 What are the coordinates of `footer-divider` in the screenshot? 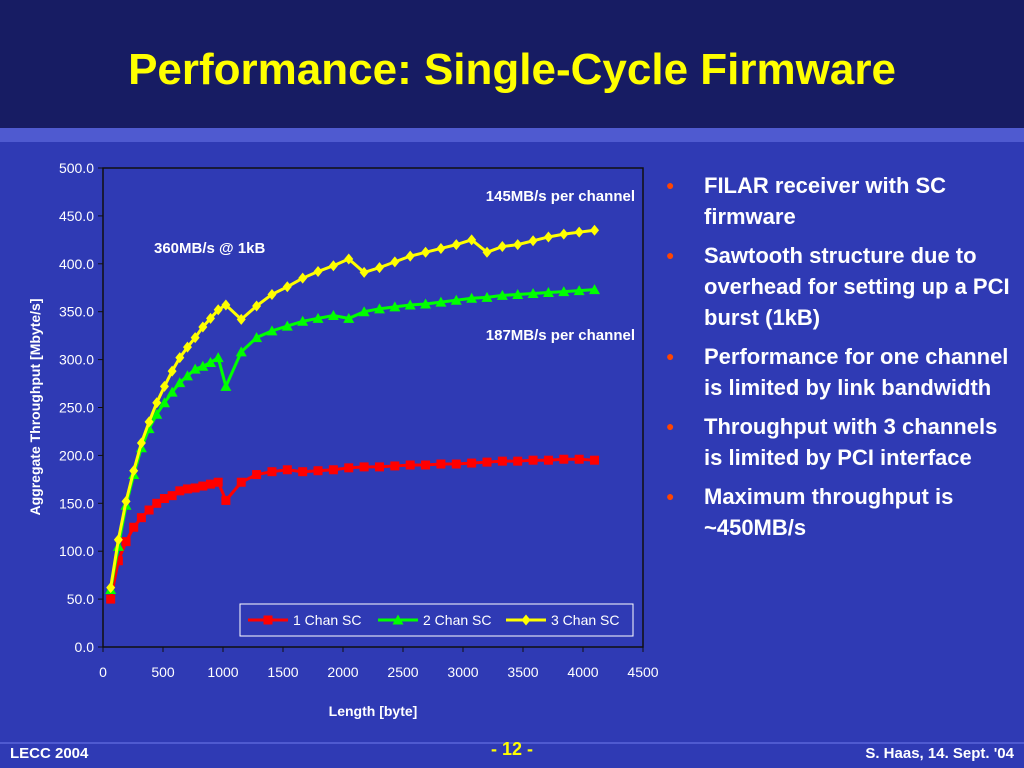 It's located at (512, 743).